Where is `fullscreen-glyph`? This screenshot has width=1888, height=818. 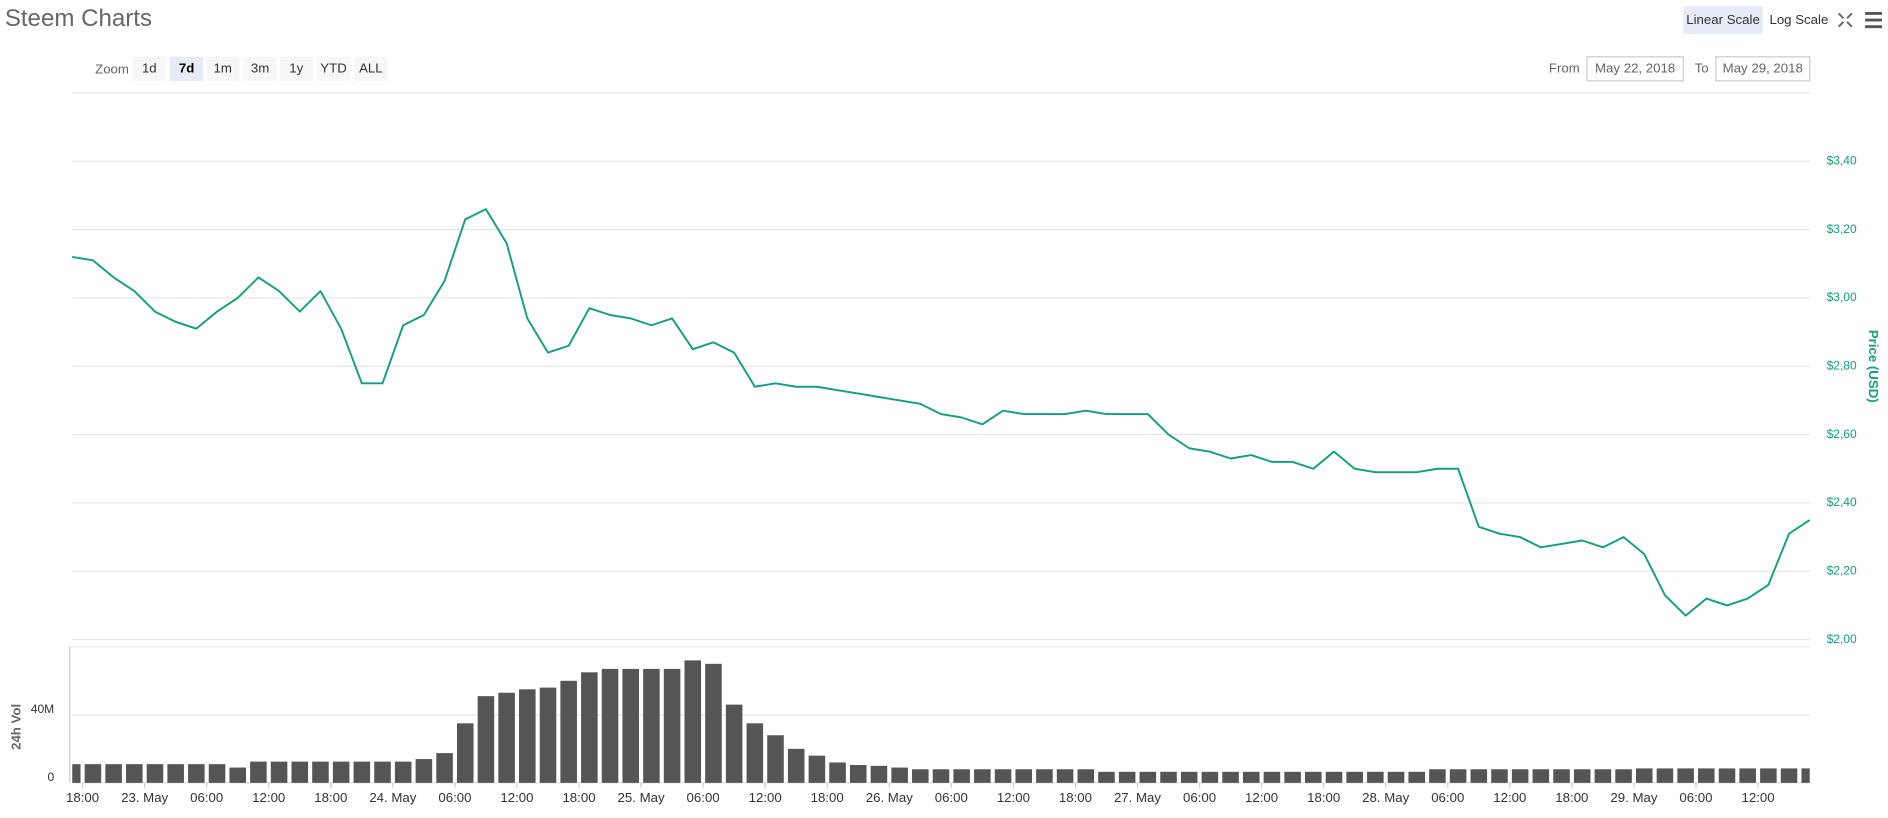
fullscreen-glyph is located at coordinates (1845, 20).